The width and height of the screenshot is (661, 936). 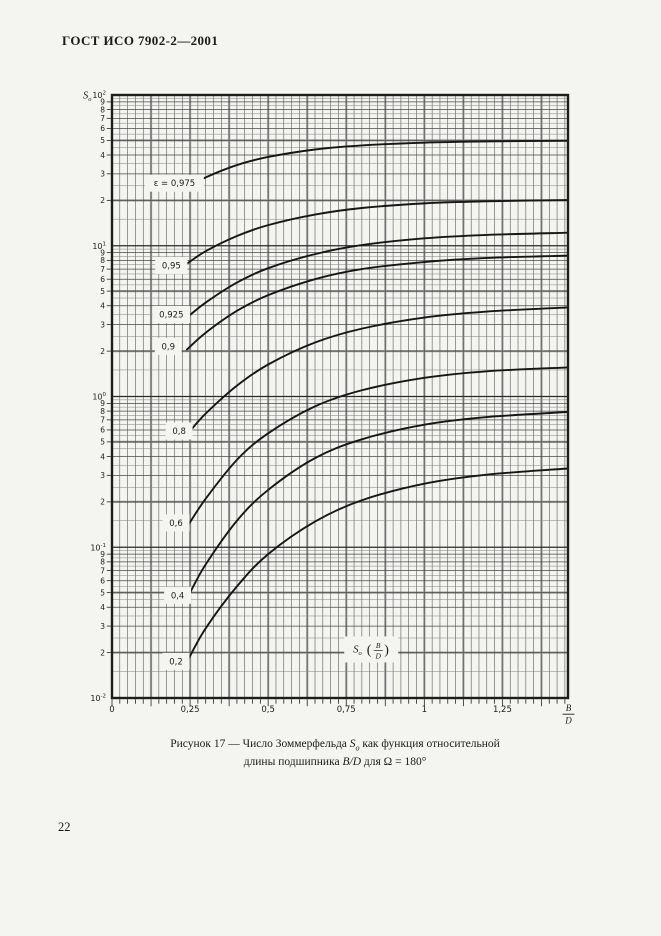 What do you see at coordinates (176, 524) in the screenshot?
I see `curve-label-eps-0.6: 0,6` at bounding box center [176, 524].